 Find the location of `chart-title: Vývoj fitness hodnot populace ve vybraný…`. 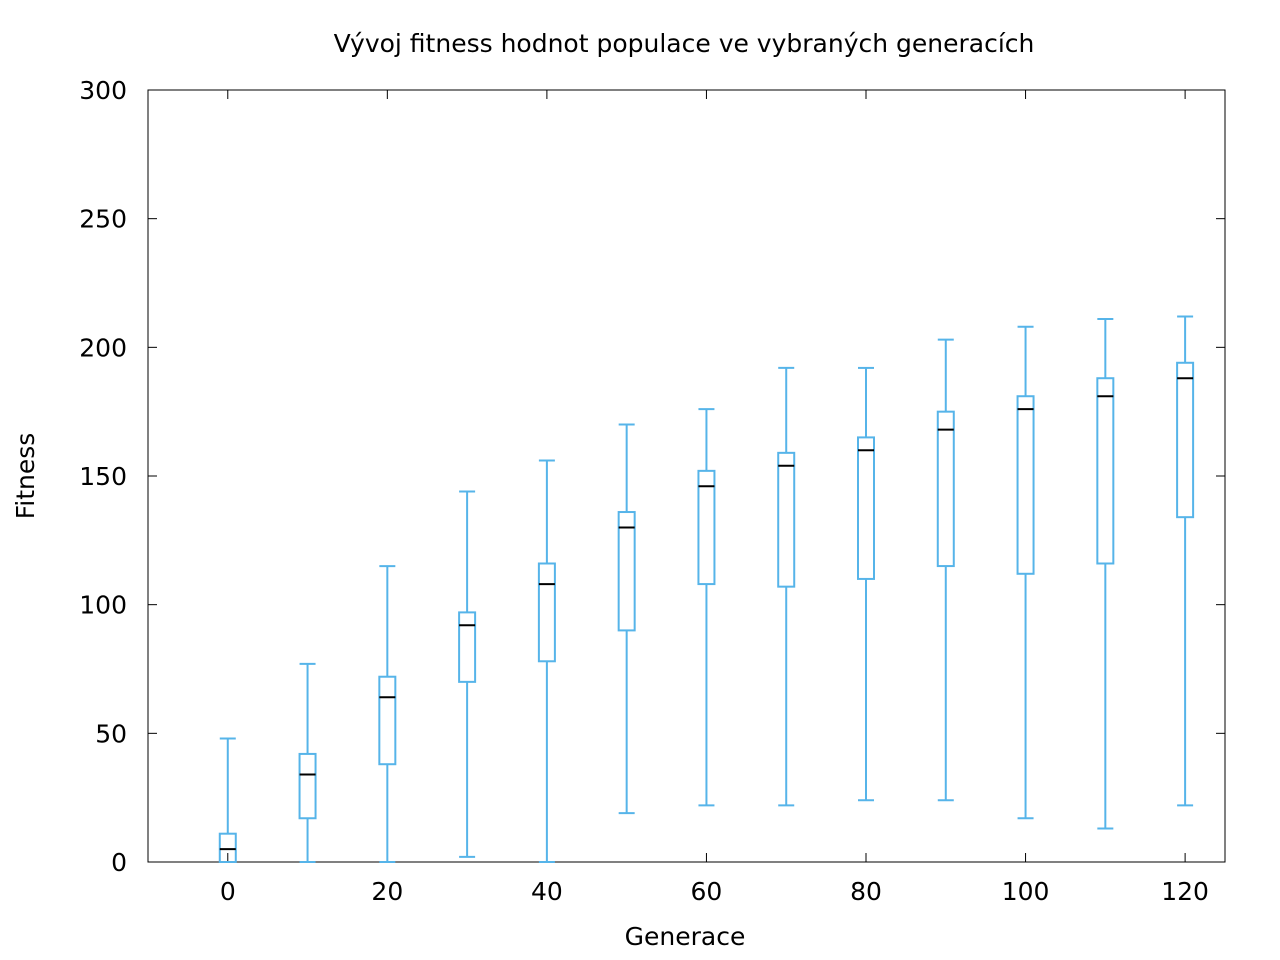

chart-title: Vývoj fitness hodnot populace ve vybraný… is located at coordinates (684, 43).